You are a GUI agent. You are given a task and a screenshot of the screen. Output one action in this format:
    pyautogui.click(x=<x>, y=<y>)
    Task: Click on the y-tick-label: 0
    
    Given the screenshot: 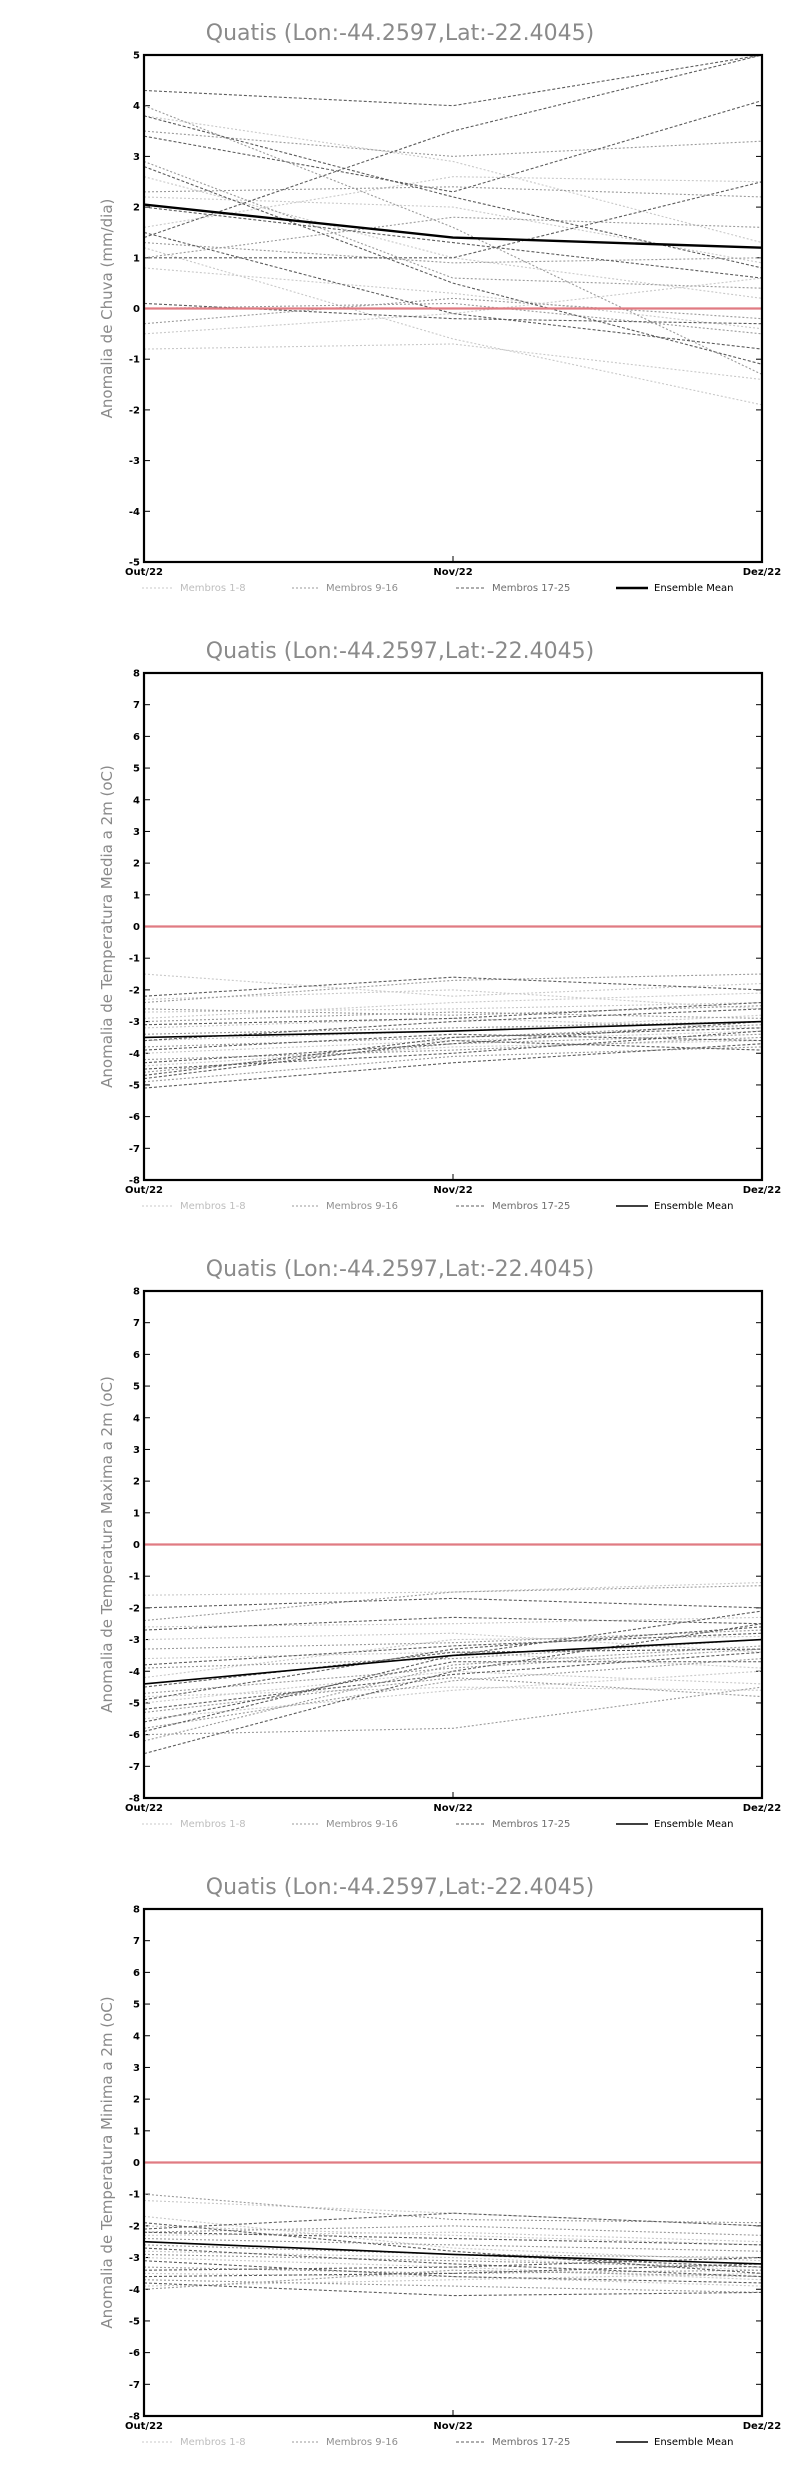 What is the action you would take?
    pyautogui.click(x=136, y=309)
    